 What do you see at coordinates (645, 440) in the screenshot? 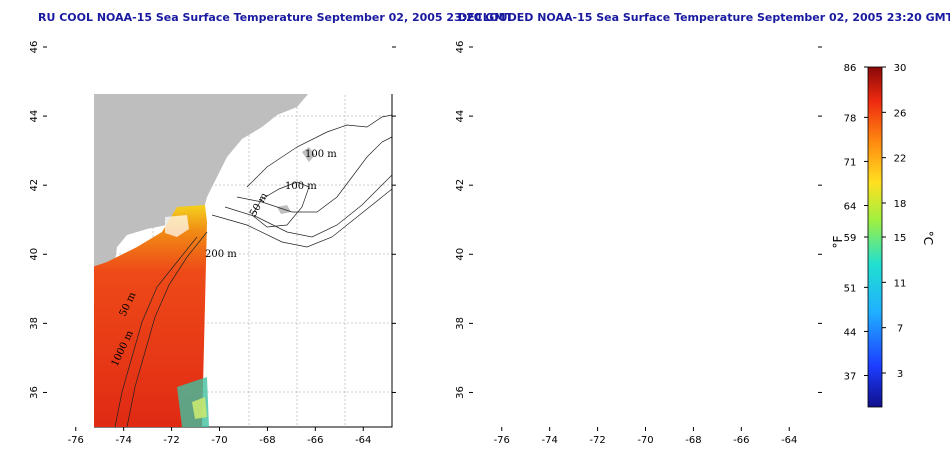
I see `right-lon-tick-label: -70` at bounding box center [645, 440].